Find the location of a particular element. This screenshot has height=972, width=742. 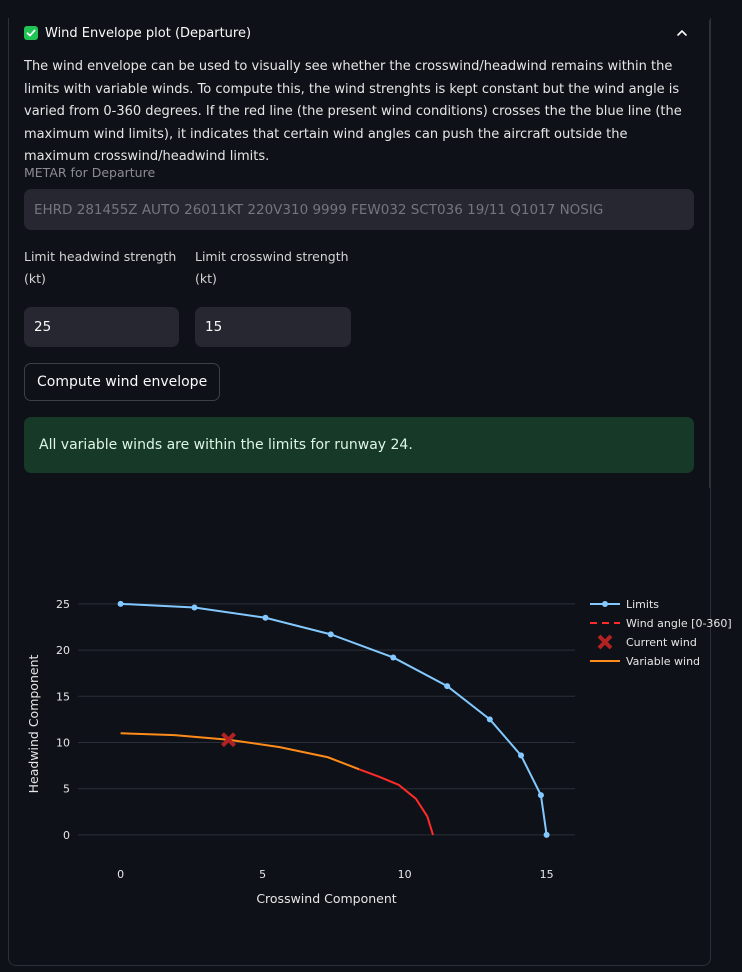

scrollbar is located at coordinates (710, 254).